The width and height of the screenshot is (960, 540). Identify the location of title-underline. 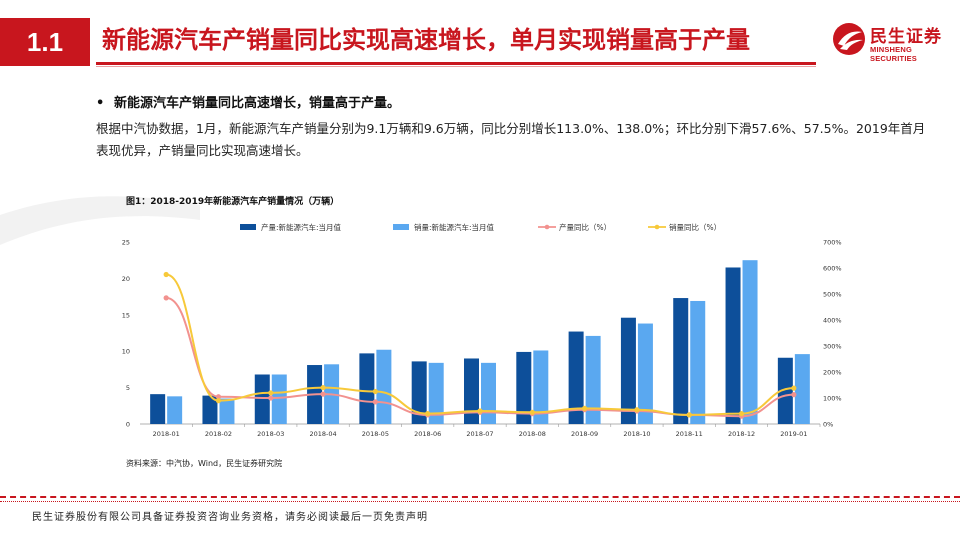
(456, 63).